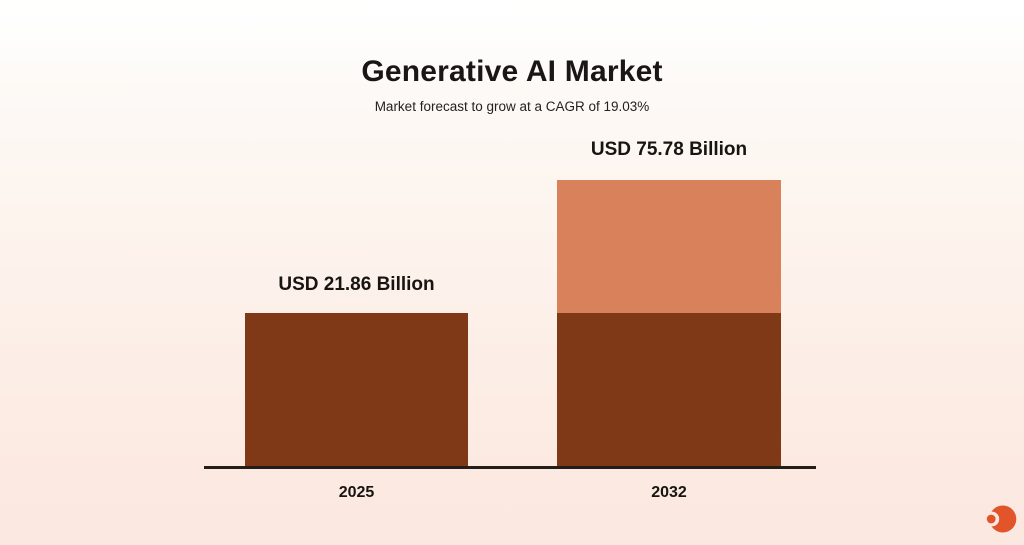  I want to click on brand-logo-icon, so click(1001, 519).